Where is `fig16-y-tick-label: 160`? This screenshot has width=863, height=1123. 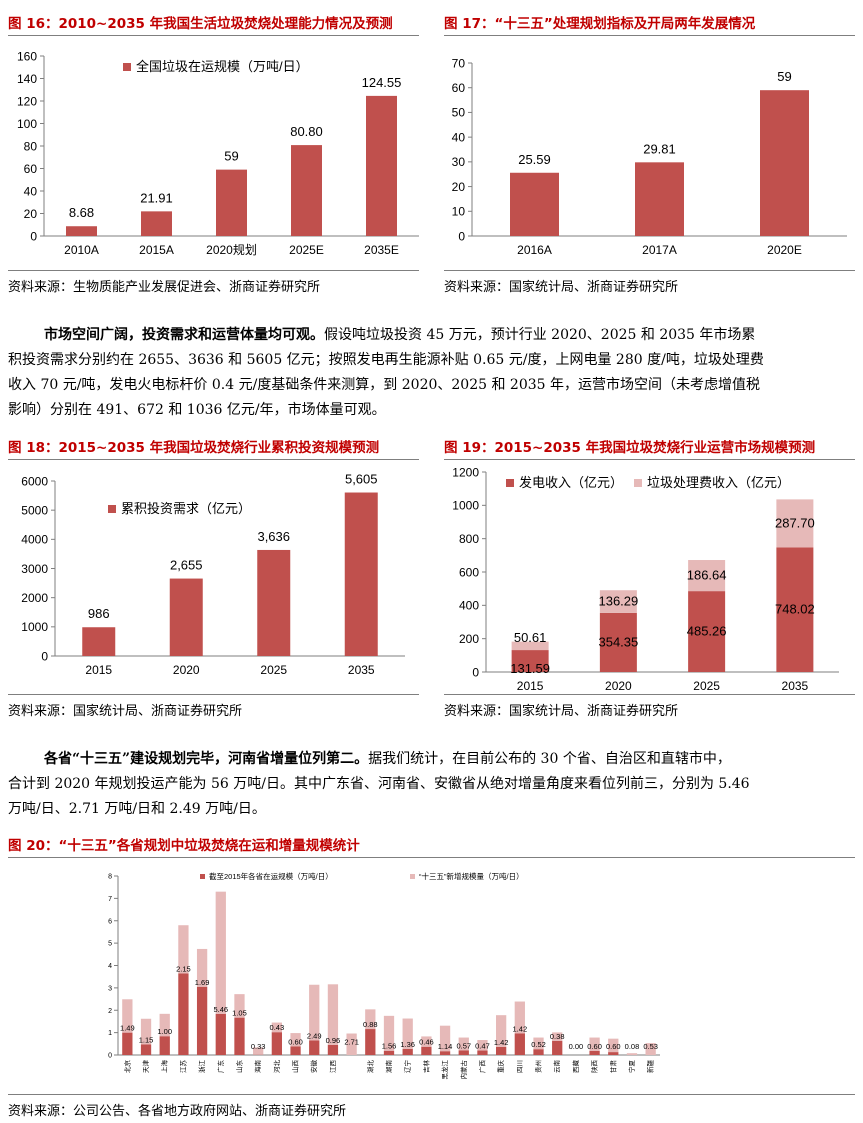
fig16-y-tick-label: 160 is located at coordinates (27, 56).